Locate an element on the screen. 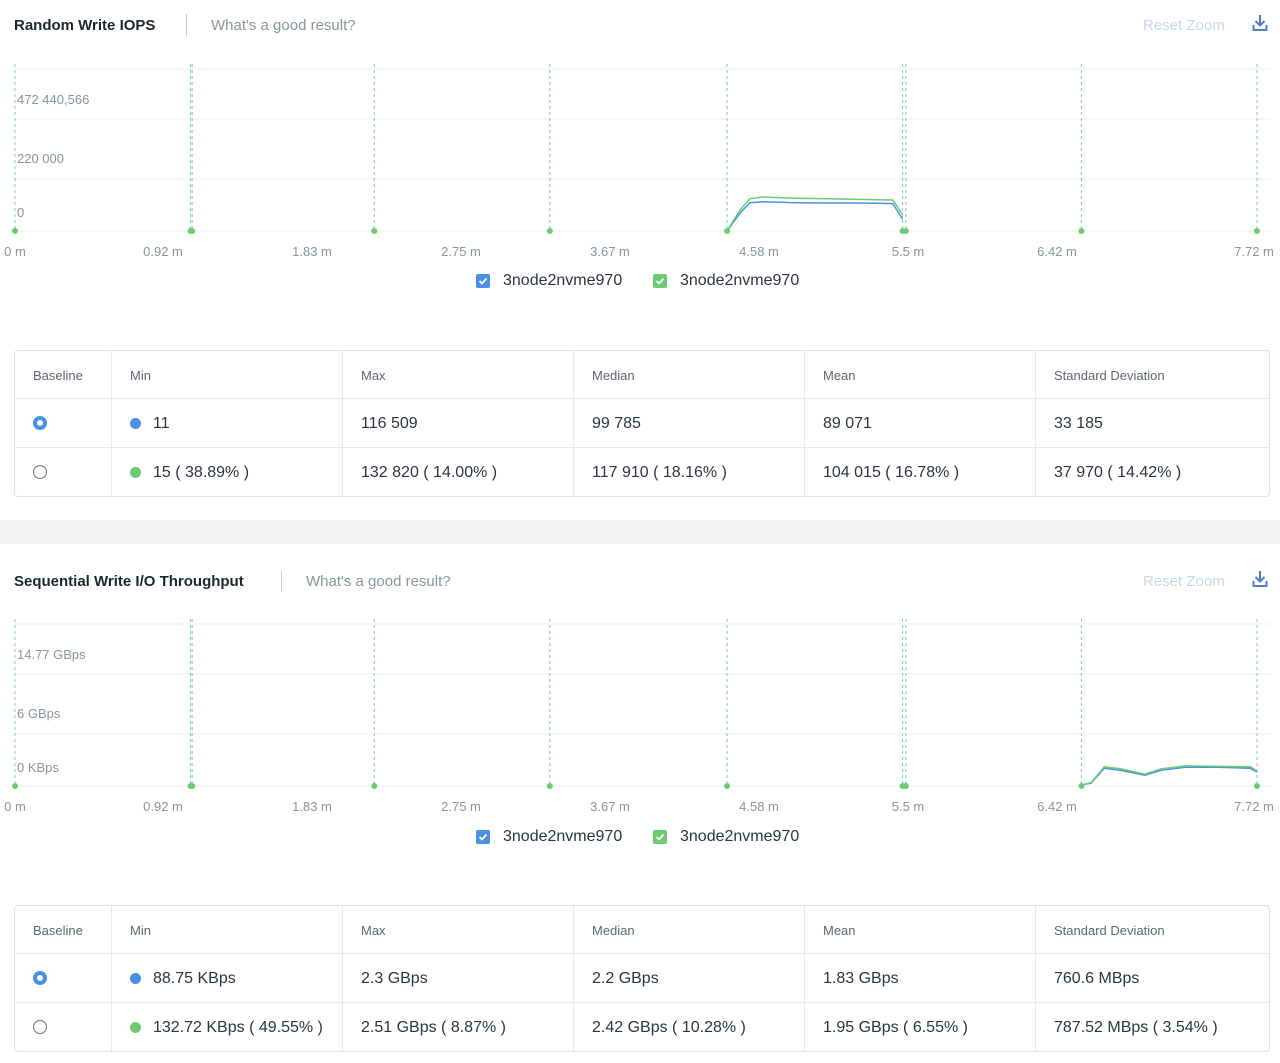 This screenshot has height=1063, width=1280. mean-value: 104 015 ( 16.78% ) is located at coordinates (891, 472).